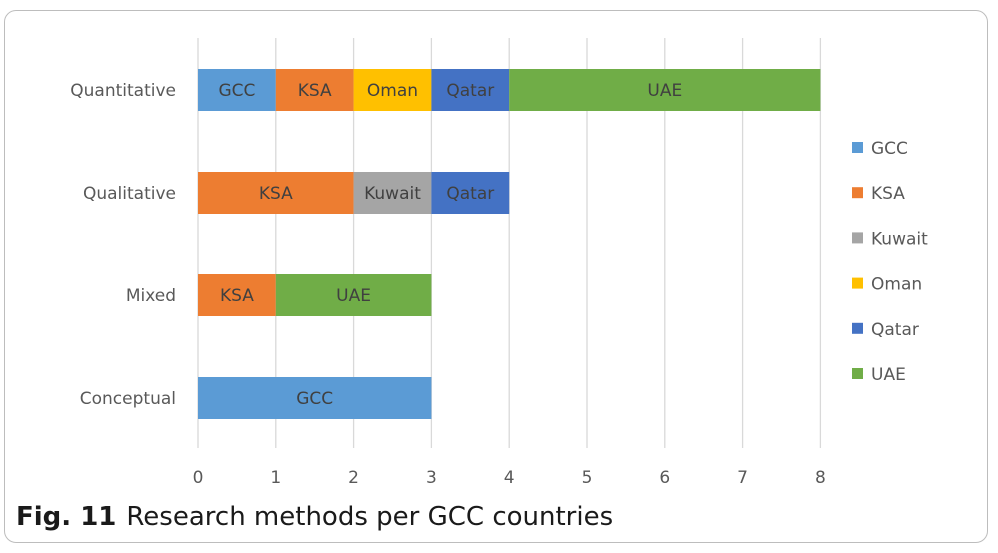  I want to click on category-label: Quantitative, so click(123, 91).